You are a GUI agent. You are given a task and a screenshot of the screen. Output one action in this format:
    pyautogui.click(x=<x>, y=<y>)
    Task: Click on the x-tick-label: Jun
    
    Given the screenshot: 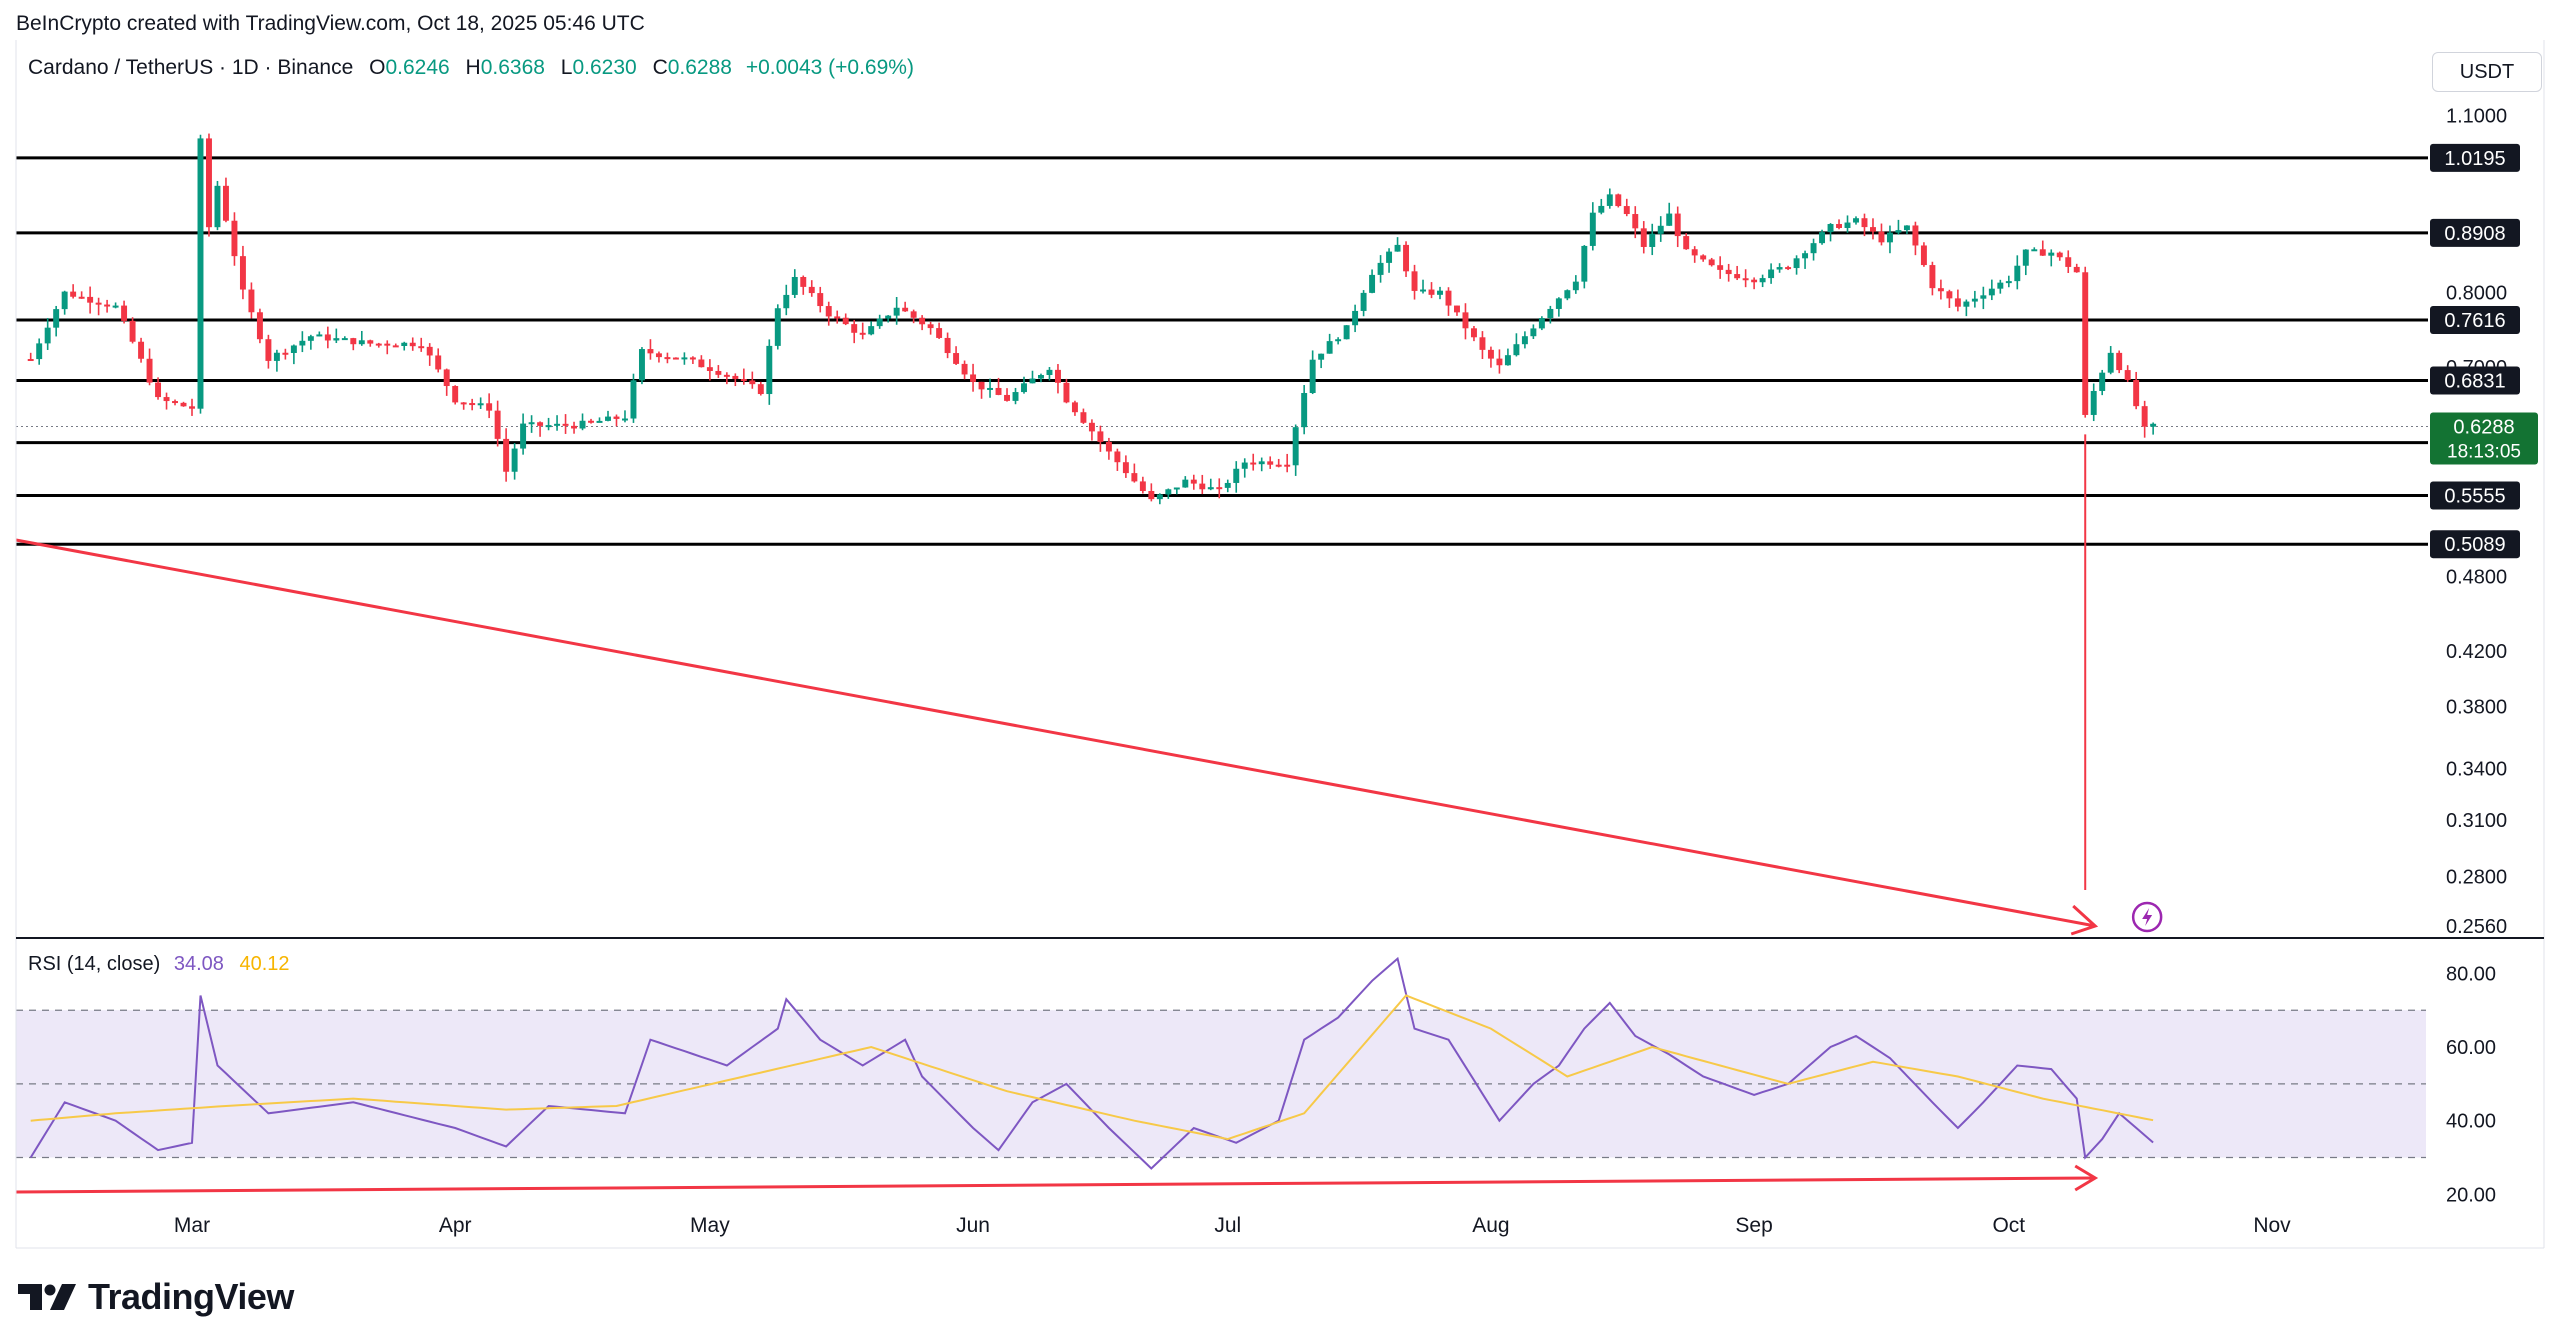 What is the action you would take?
    pyautogui.click(x=973, y=1225)
    